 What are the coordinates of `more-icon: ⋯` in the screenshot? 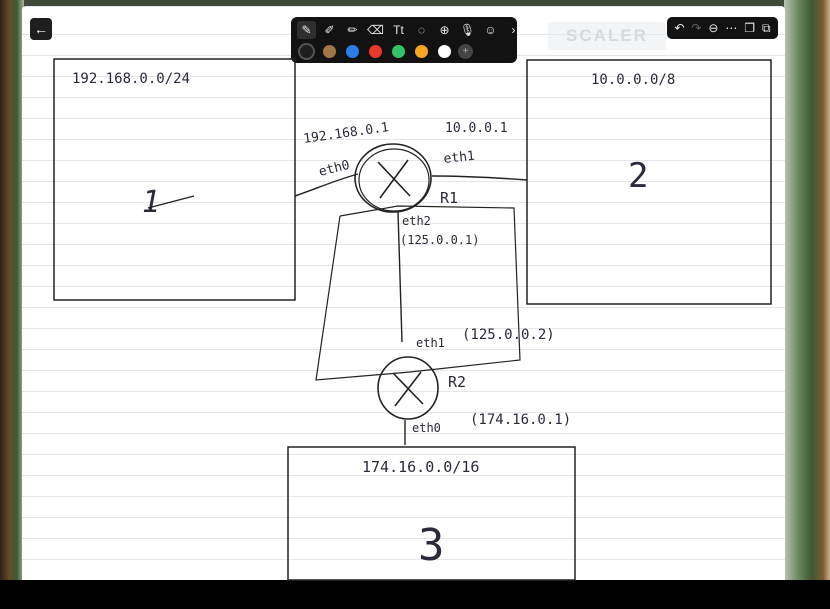 It's located at (731, 28).